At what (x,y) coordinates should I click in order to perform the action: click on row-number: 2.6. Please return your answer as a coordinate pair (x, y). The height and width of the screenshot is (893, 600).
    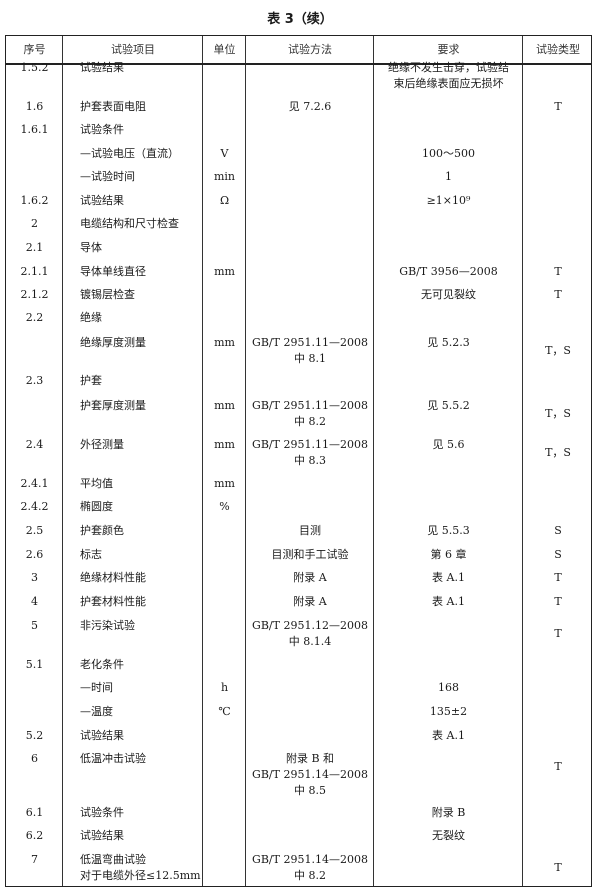
    Looking at the image, I should click on (34, 554).